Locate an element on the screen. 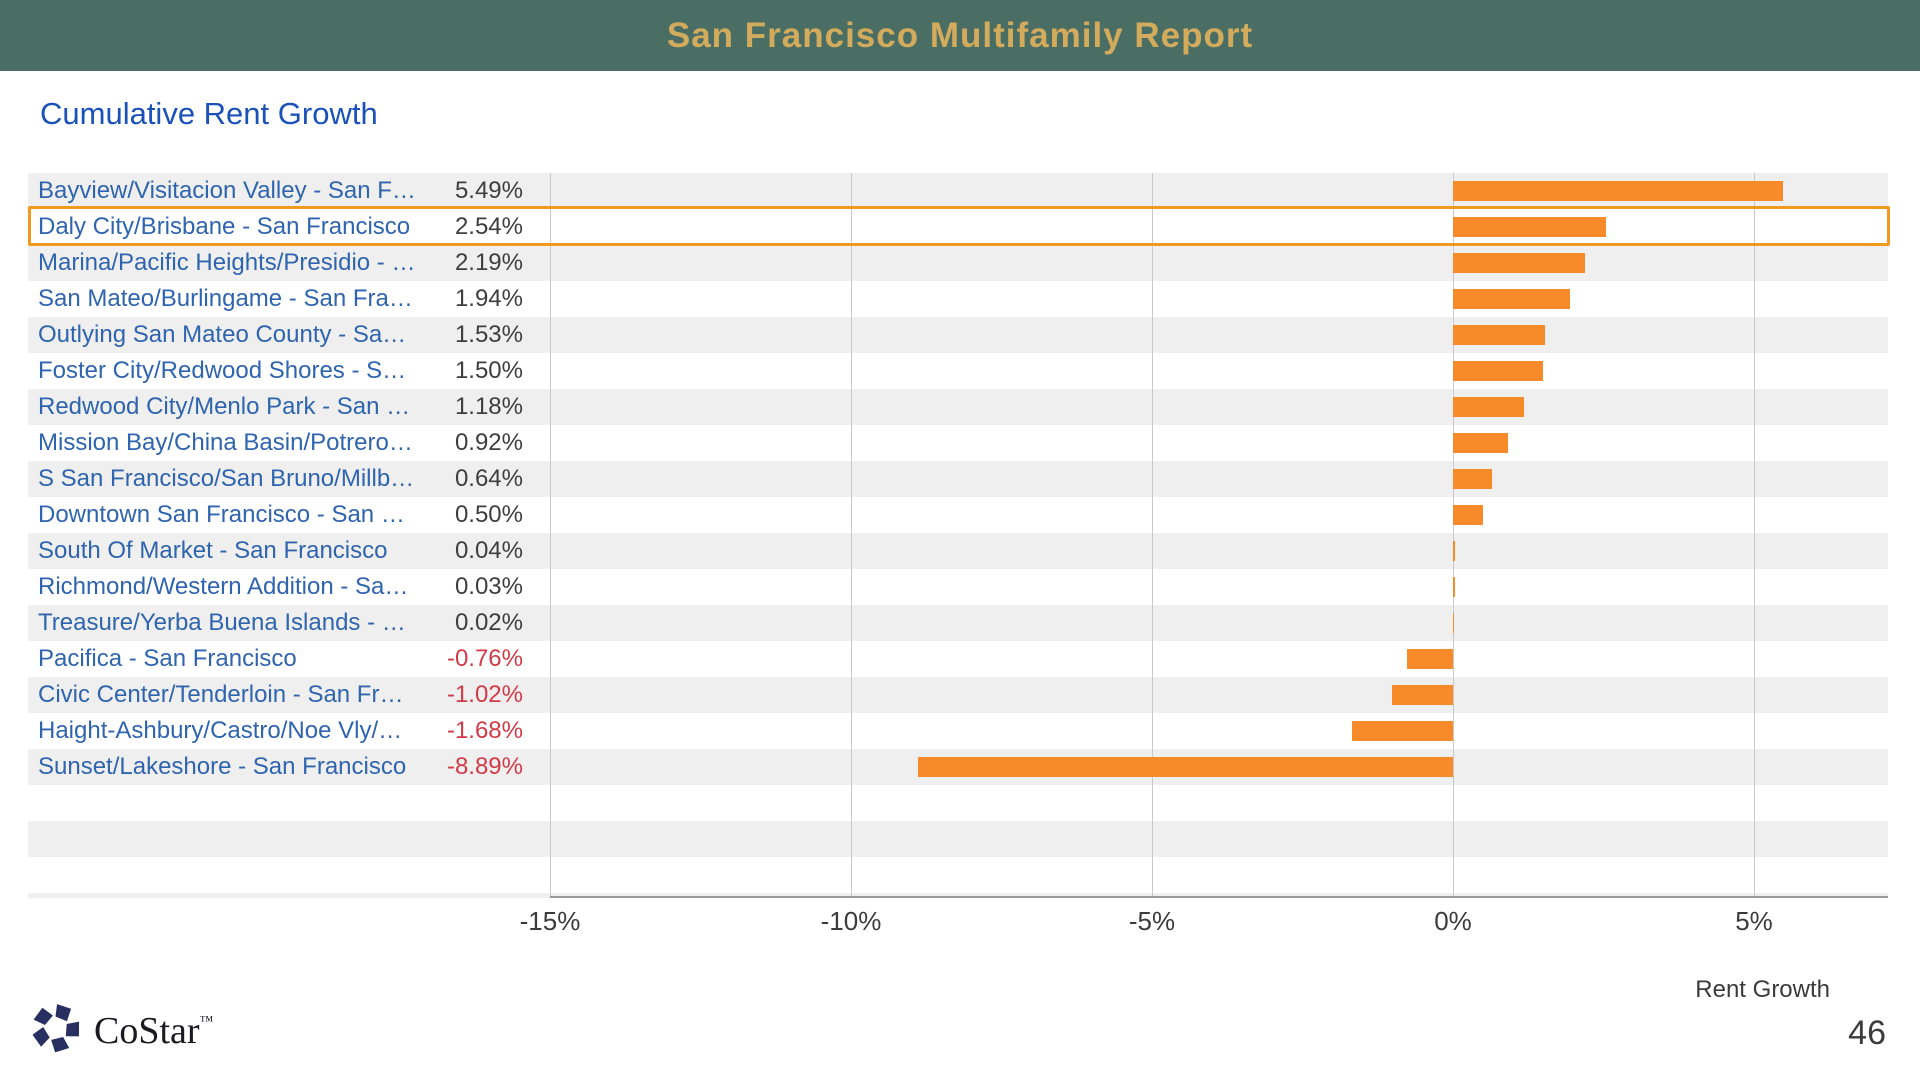 Image resolution: width=1920 pixels, height=1080 pixels. gridline--15% is located at coordinates (550, 535).